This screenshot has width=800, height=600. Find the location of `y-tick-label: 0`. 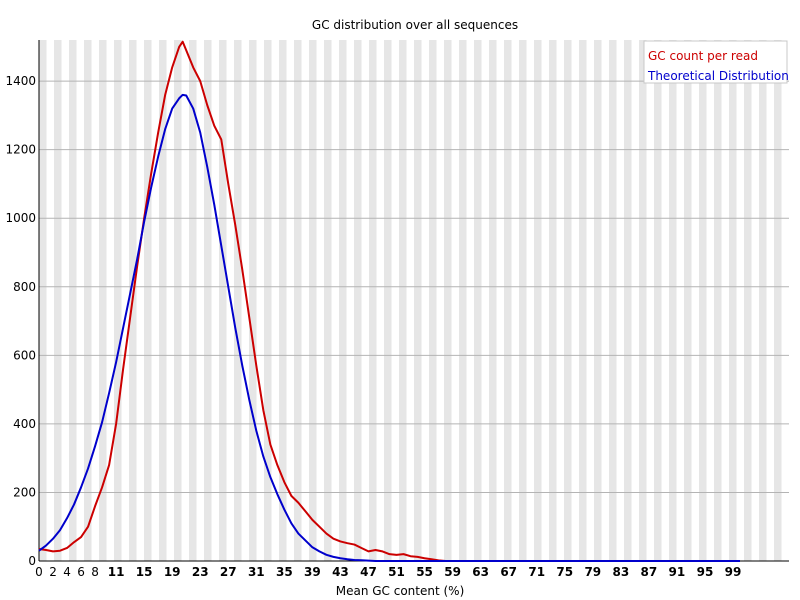

y-tick-label: 0 is located at coordinates (32, 561).